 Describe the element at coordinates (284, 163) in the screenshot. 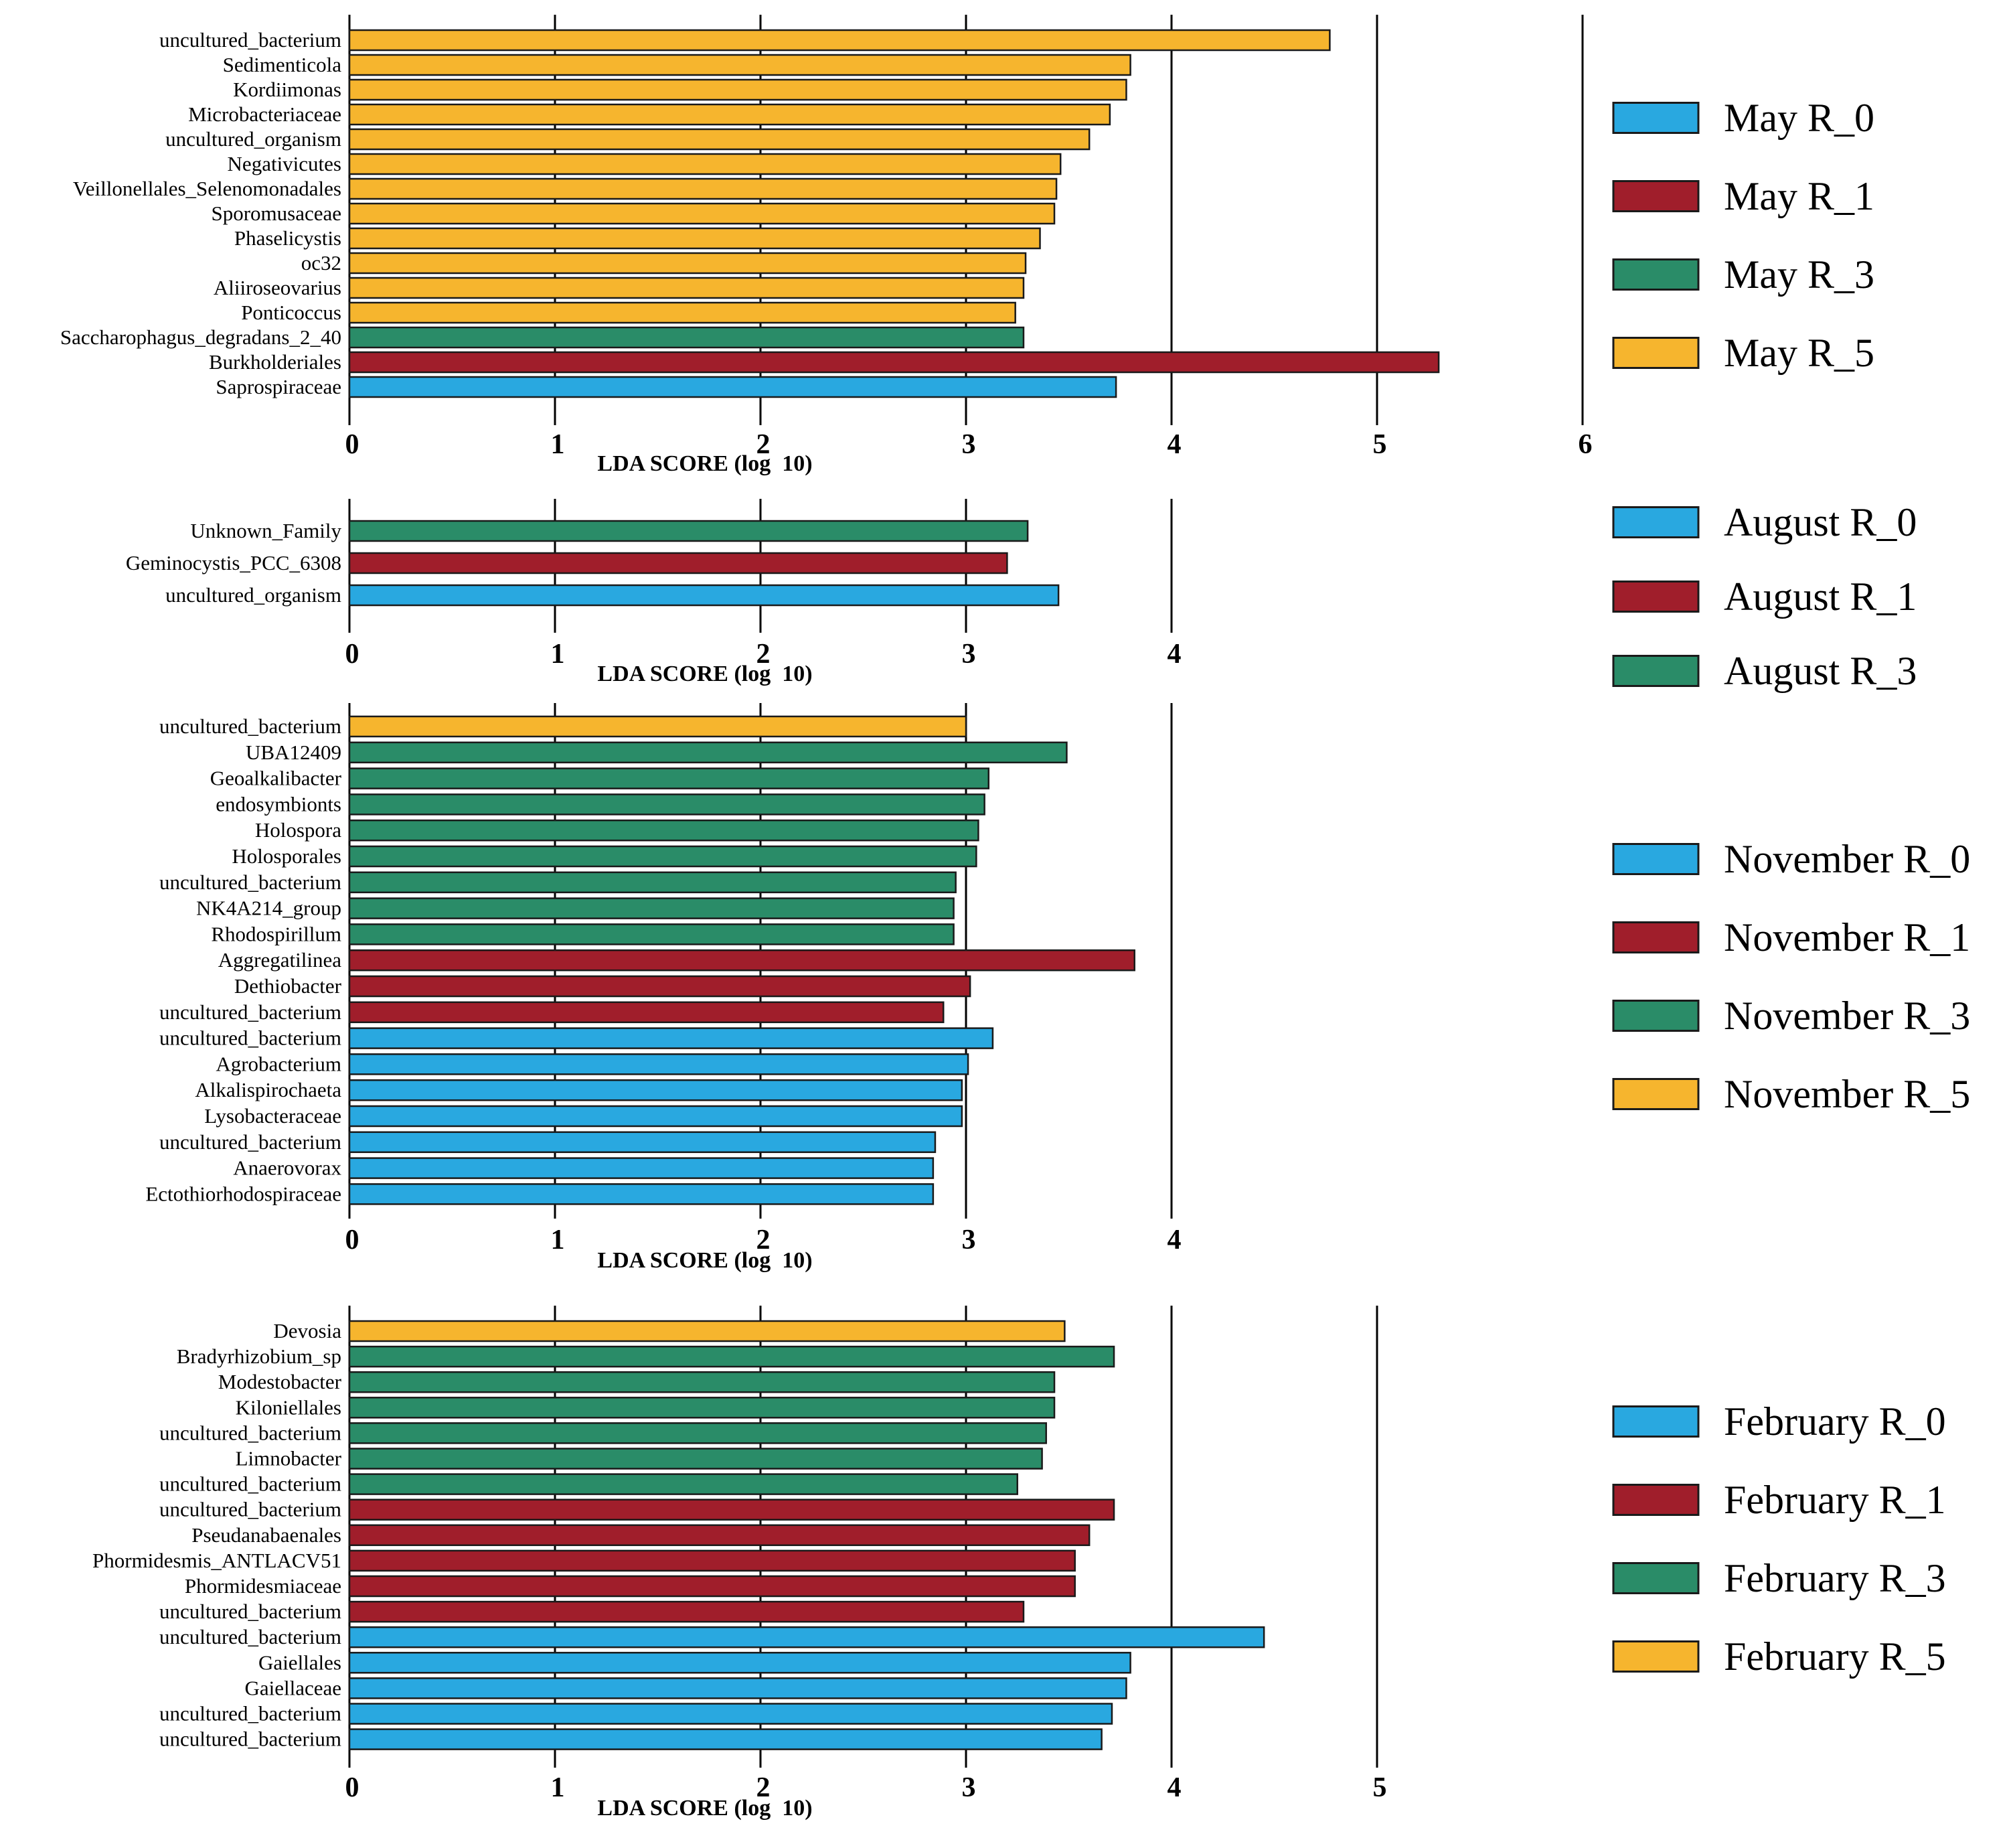

I see `category-label-may-5: Negativicutes` at that location.